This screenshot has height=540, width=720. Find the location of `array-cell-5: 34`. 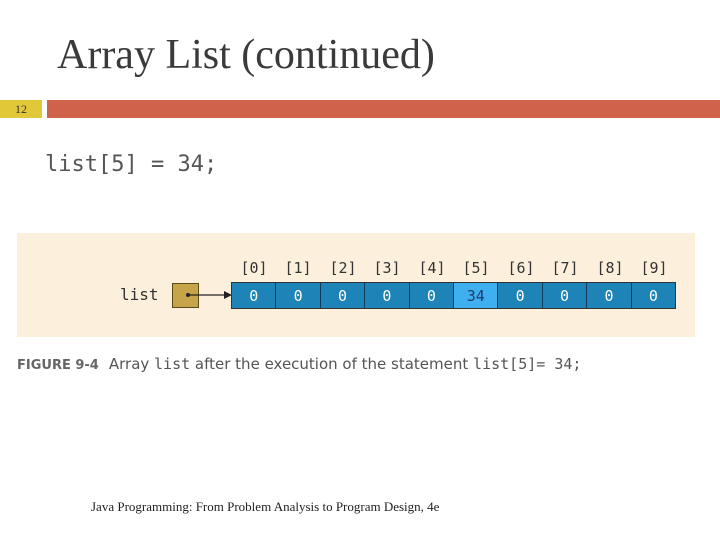

array-cell-5: 34 is located at coordinates (476, 295).